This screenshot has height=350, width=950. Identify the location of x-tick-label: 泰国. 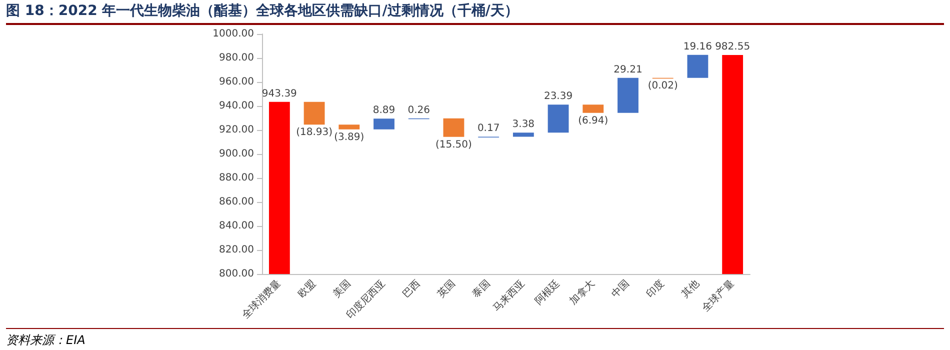
(481, 289).